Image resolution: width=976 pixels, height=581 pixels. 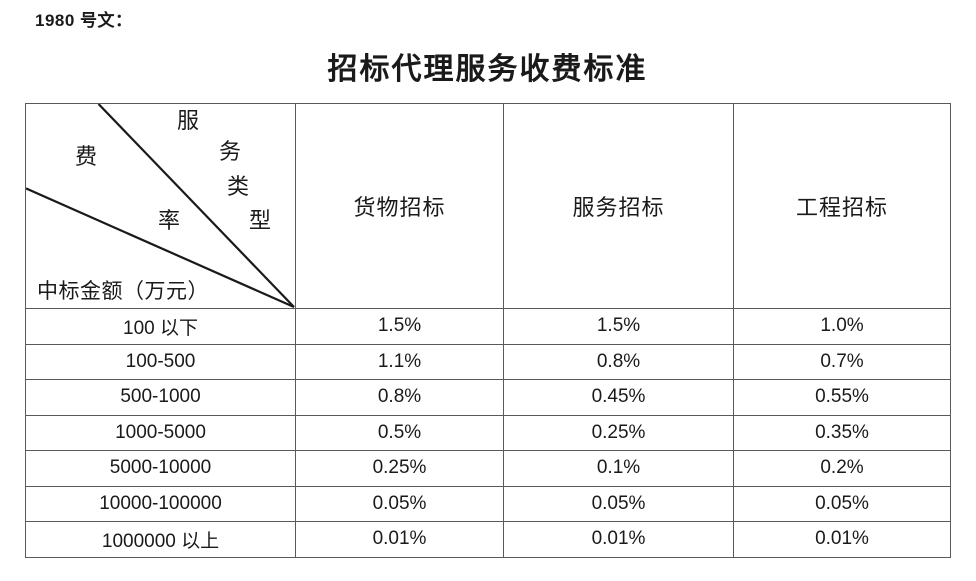 I want to click on corner-fee-rate-char: 费, so click(x=85, y=156).